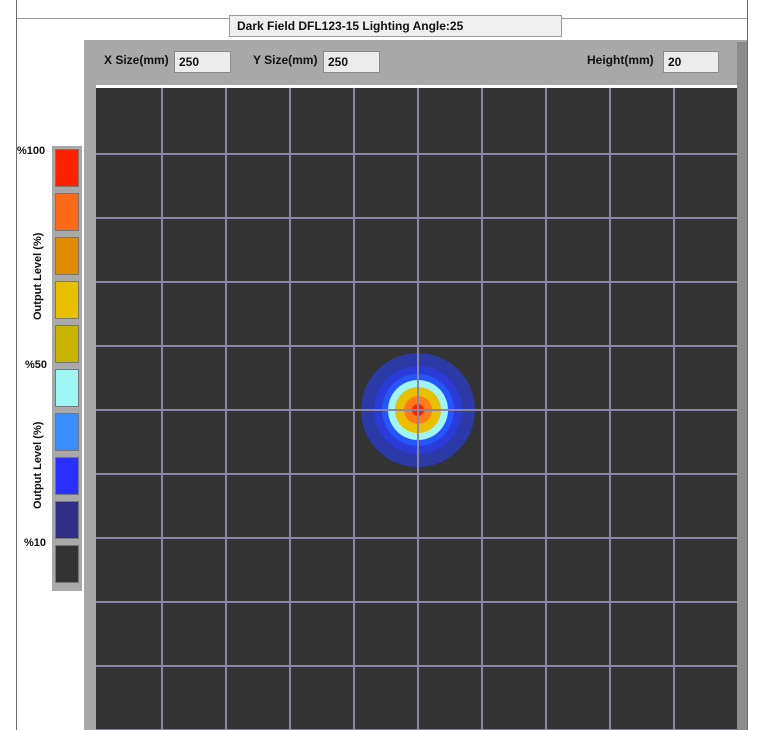 The image size is (758, 730). What do you see at coordinates (620, 60) in the screenshot?
I see `height-label: Height(mm)` at bounding box center [620, 60].